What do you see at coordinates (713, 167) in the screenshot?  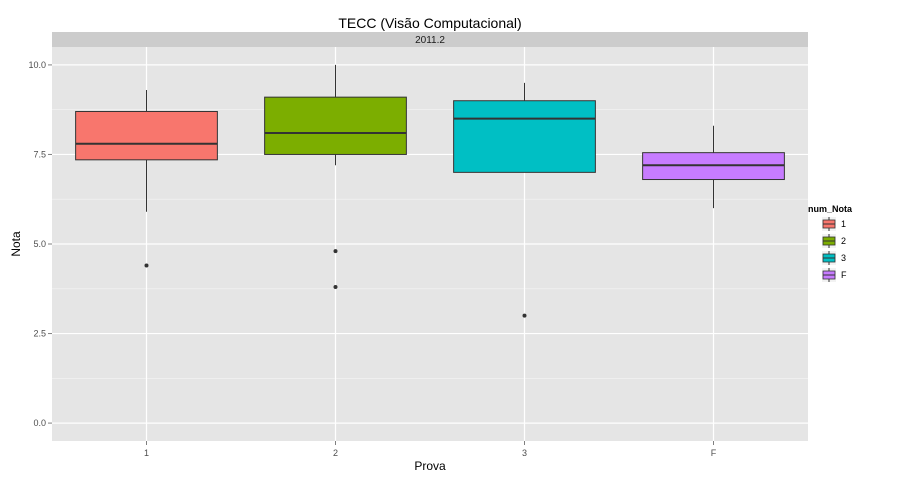 I see `box-F` at bounding box center [713, 167].